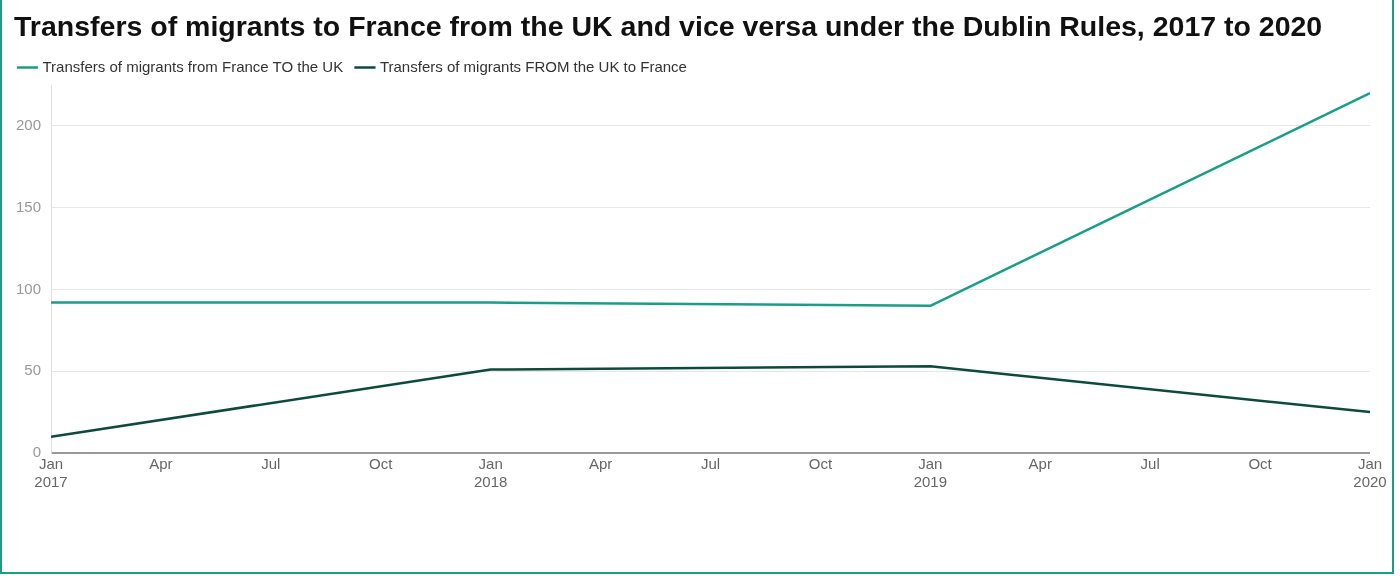  Describe the element at coordinates (29, 206) in the screenshot. I see `y-tick-label: 150` at that location.